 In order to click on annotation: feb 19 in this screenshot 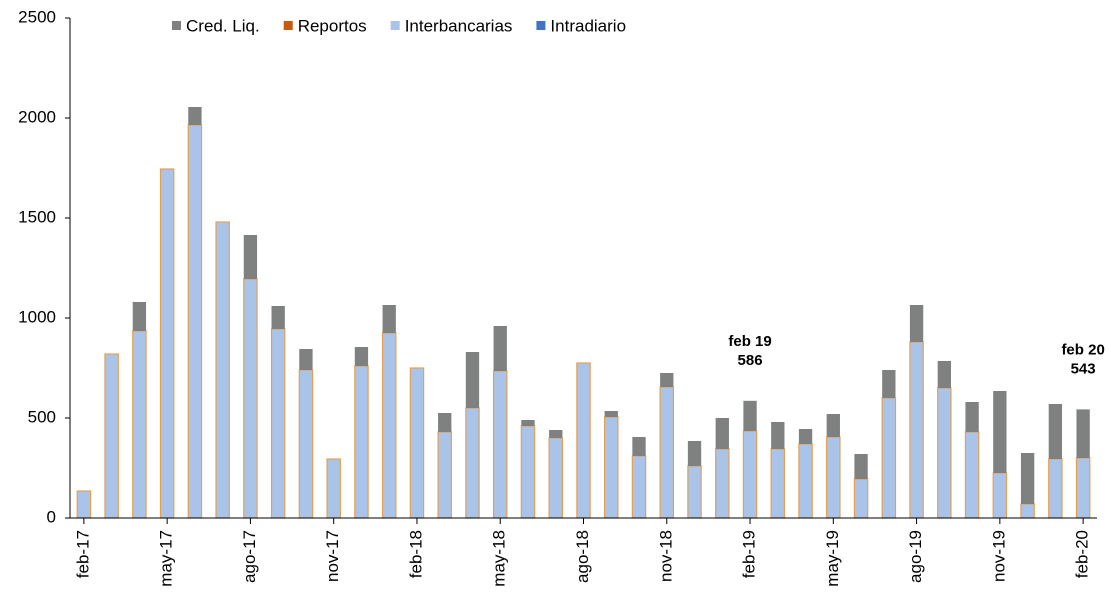, I will do `click(749, 341)`.